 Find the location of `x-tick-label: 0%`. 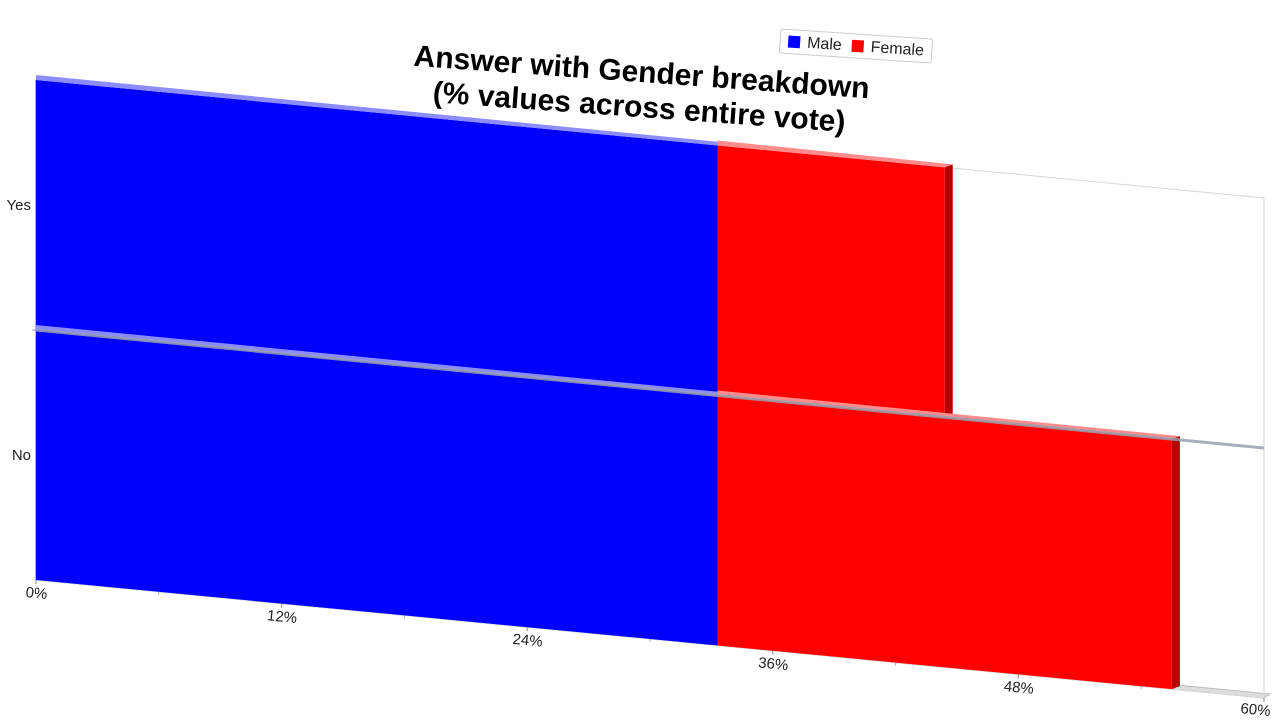

x-tick-label: 0% is located at coordinates (36, 593).